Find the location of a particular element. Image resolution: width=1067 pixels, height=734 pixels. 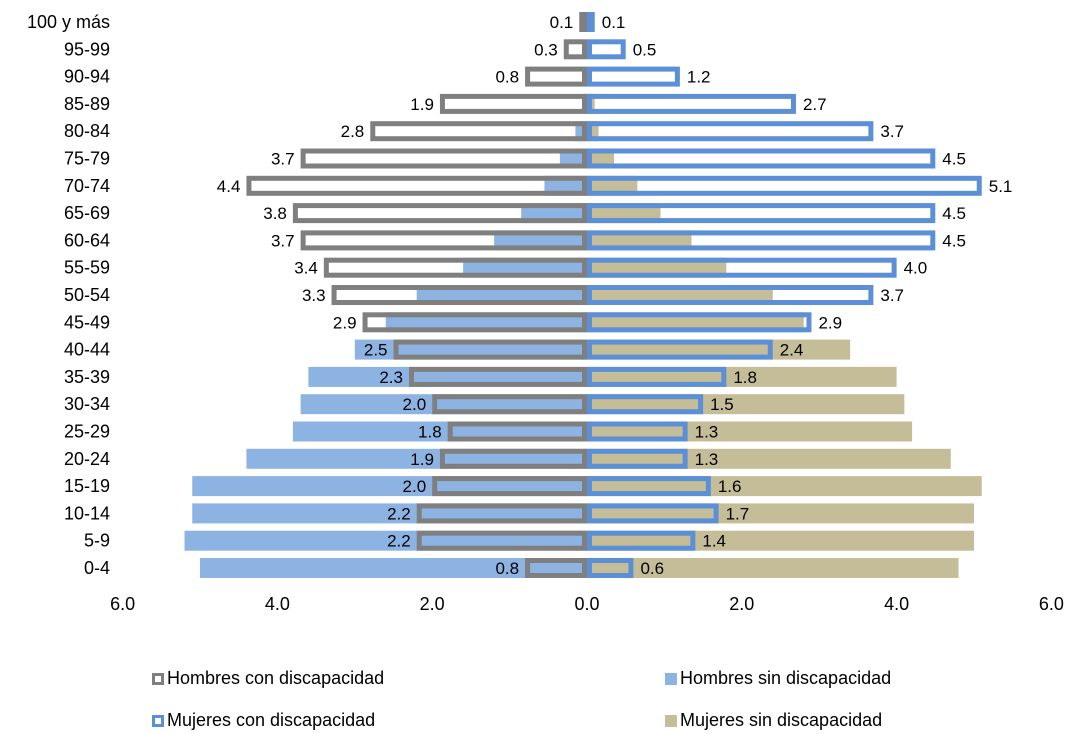

y-label-20-24: 20-24 is located at coordinates (87, 459).